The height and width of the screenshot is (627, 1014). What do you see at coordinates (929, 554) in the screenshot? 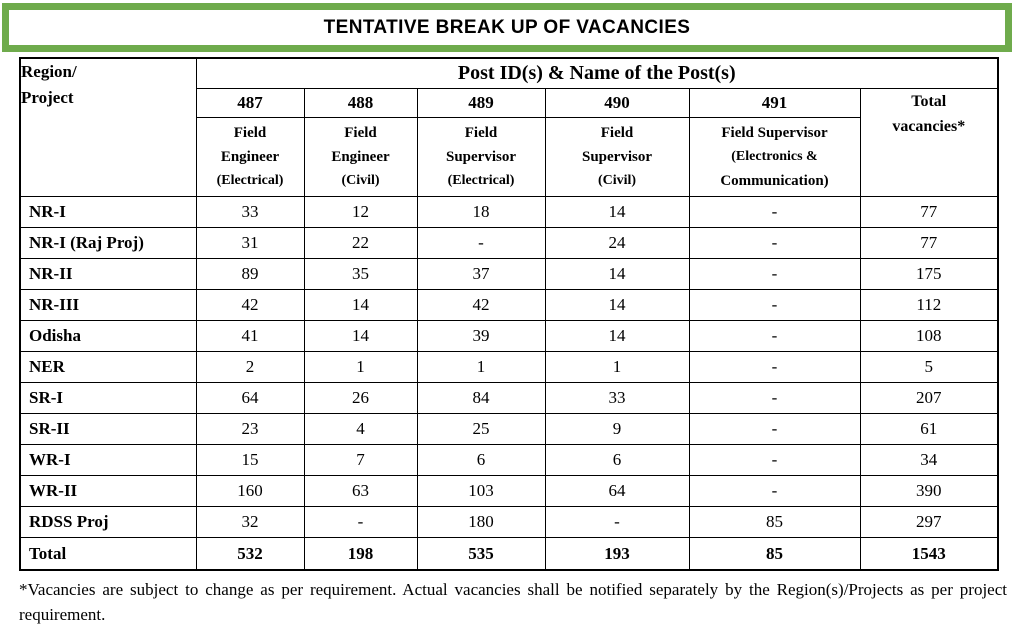
I see `value-cell: 1543` at bounding box center [929, 554].